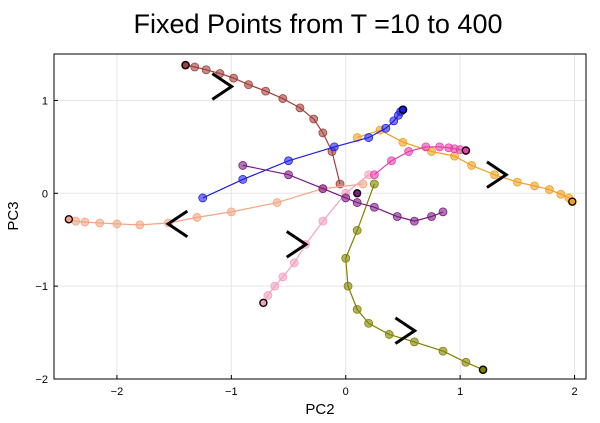  What do you see at coordinates (574, 392) in the screenshot?
I see `x-tick-label: 2` at bounding box center [574, 392].